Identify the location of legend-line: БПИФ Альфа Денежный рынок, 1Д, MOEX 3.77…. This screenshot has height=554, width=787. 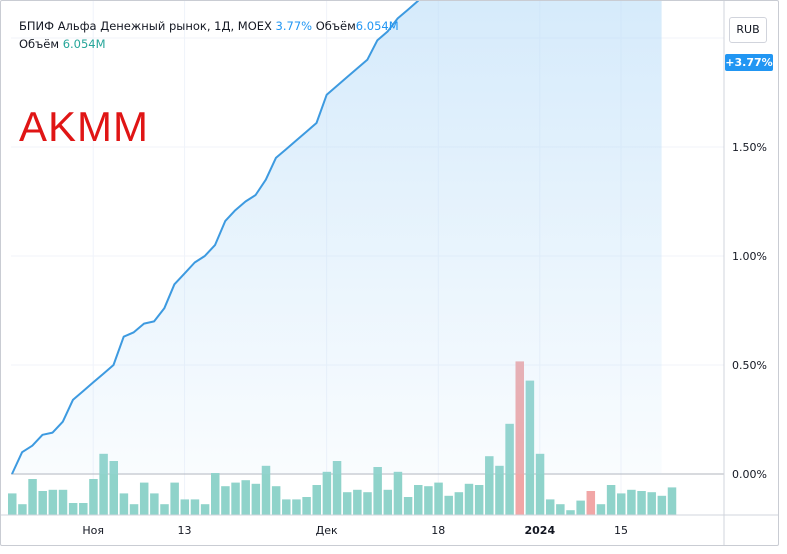
(209, 26).